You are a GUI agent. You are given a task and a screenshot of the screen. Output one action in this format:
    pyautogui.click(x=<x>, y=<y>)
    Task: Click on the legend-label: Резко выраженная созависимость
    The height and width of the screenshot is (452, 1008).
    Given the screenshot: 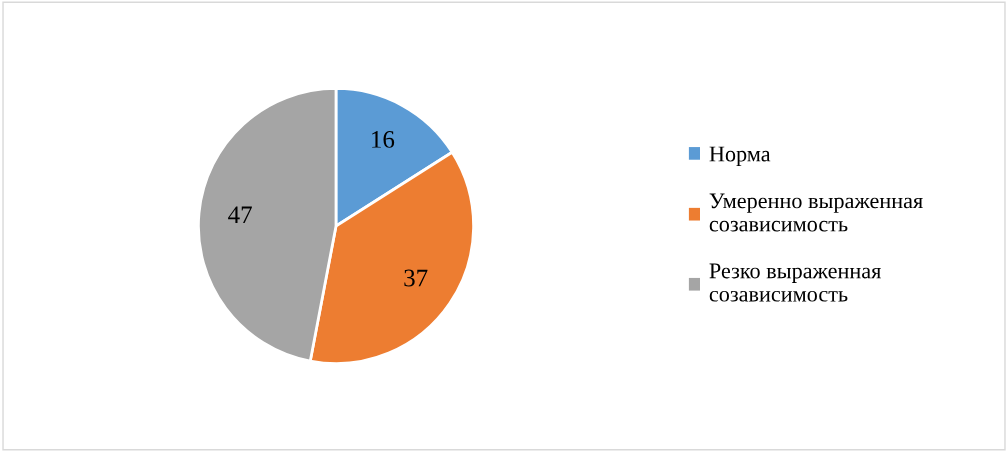 What is the action you would take?
    pyautogui.click(x=795, y=282)
    